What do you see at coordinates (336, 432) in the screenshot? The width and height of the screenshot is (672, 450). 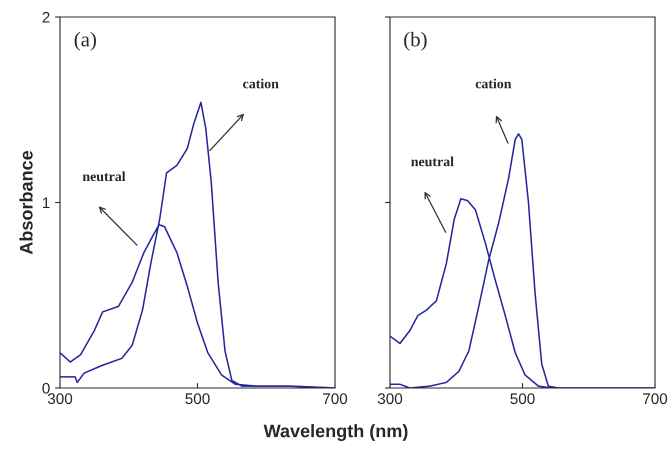 I see `x-axis-title: Wavelength (nm)` at bounding box center [336, 432].